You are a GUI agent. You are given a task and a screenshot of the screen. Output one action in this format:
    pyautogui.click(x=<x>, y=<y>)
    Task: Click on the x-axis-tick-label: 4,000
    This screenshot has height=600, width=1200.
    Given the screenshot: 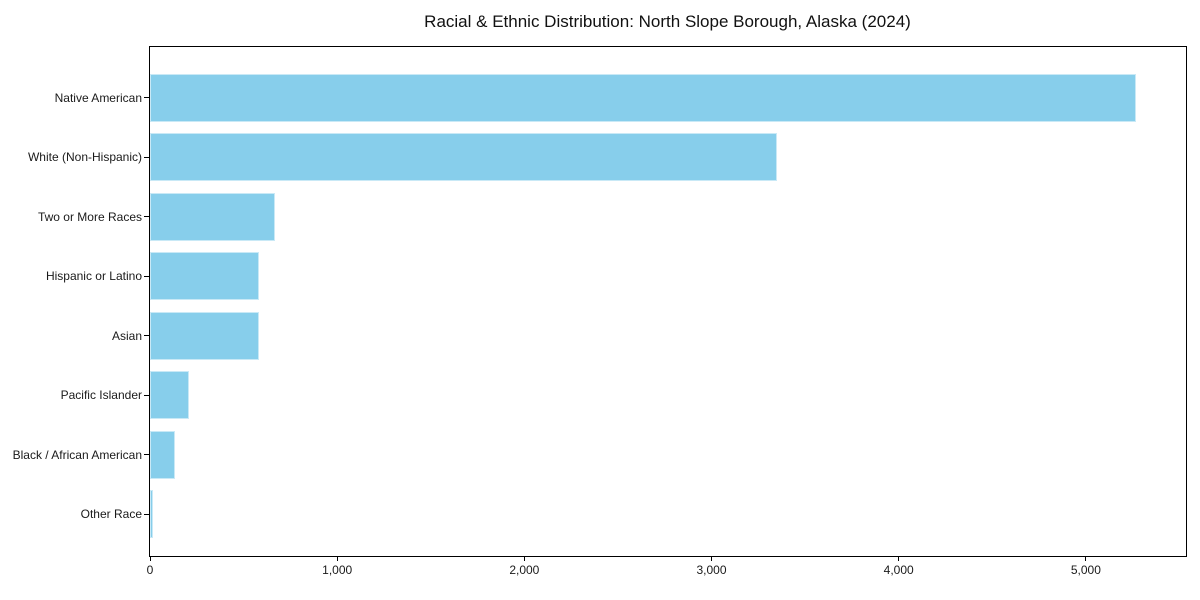 What is the action you would take?
    pyautogui.click(x=898, y=570)
    